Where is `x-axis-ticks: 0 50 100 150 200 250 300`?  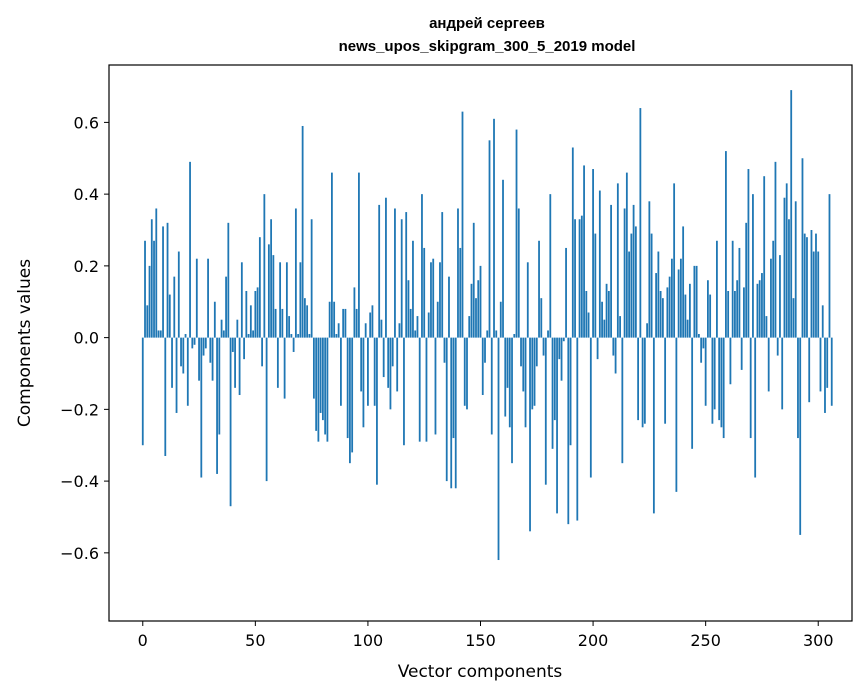
x-axis-ticks: 0 50 100 150 200 250 300 is located at coordinates (486, 635).